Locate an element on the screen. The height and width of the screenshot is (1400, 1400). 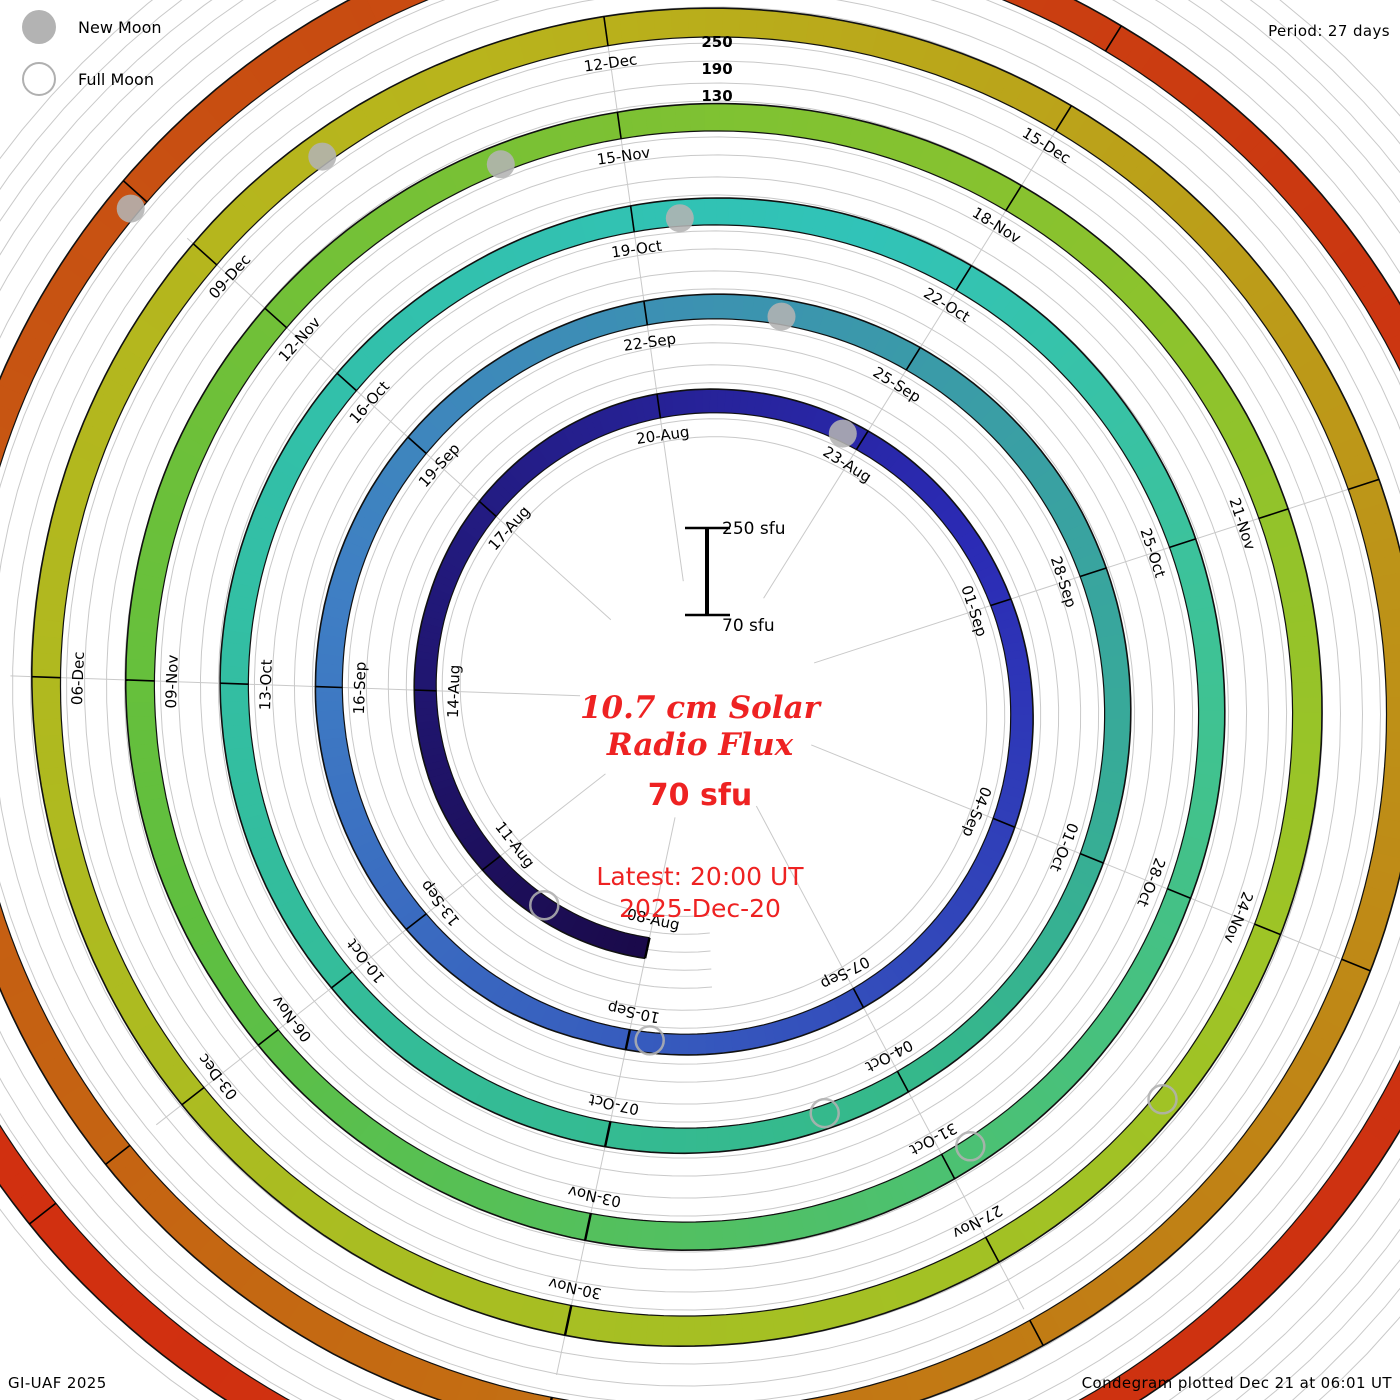
new-moon-icon is located at coordinates (39, 27).